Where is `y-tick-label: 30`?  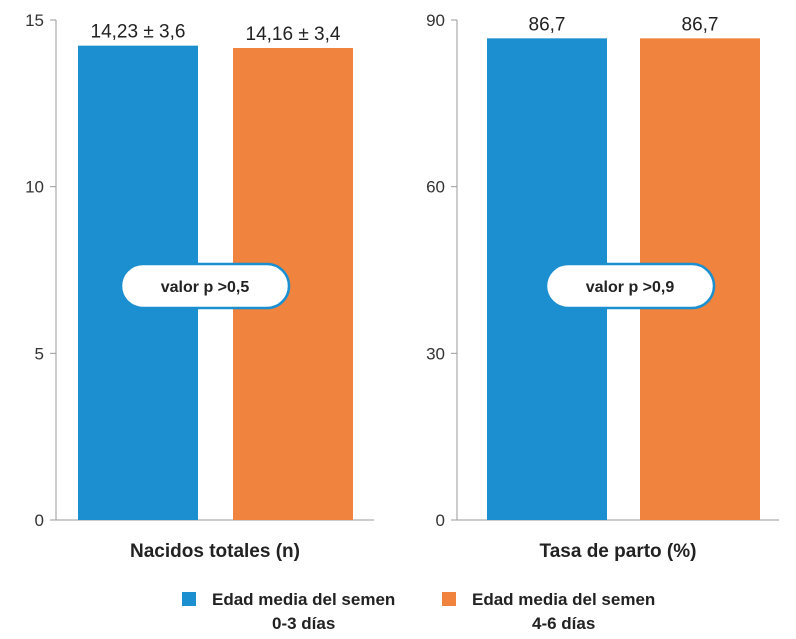 y-tick-label: 30 is located at coordinates (435, 353).